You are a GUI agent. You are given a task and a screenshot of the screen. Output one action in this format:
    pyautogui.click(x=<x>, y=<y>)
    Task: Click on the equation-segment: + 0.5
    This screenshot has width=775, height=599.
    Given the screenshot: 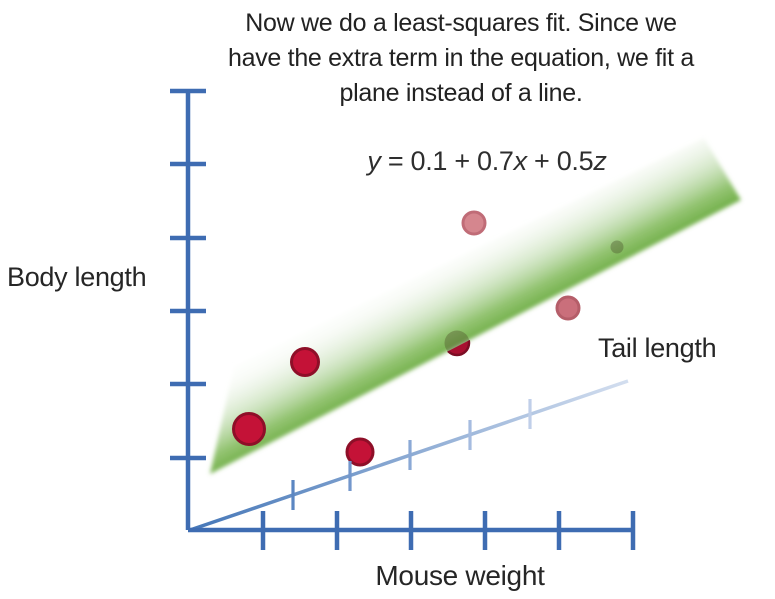 What is the action you would take?
    pyautogui.click(x=560, y=161)
    